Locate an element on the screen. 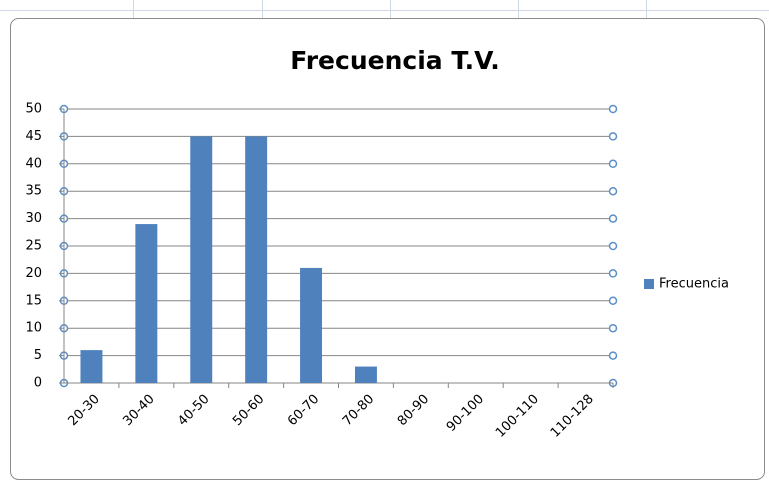 The height and width of the screenshot is (487, 769). y-tick-label: 5 is located at coordinates (38, 355).